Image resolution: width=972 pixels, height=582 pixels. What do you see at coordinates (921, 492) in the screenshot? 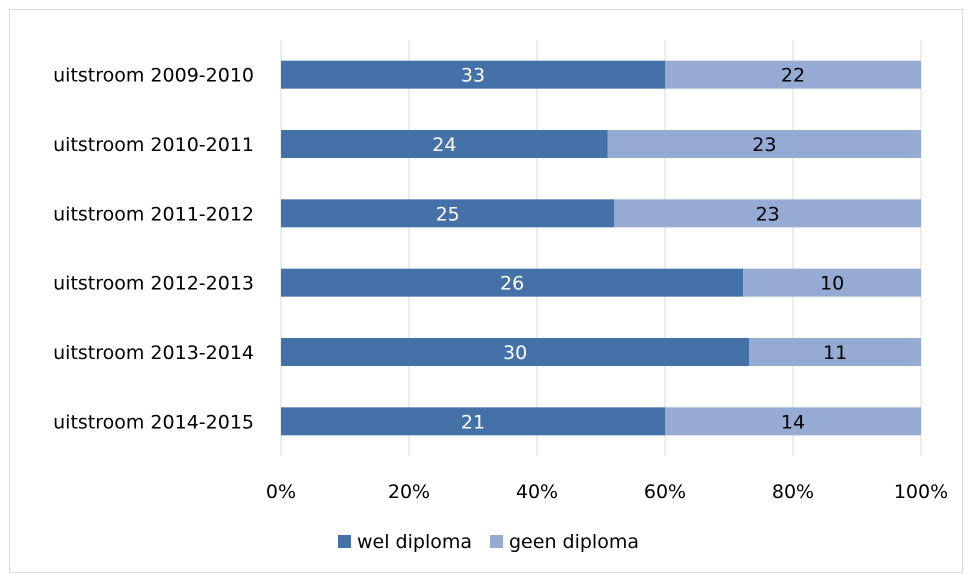
I see `x-tick-label: 100%` at bounding box center [921, 492].